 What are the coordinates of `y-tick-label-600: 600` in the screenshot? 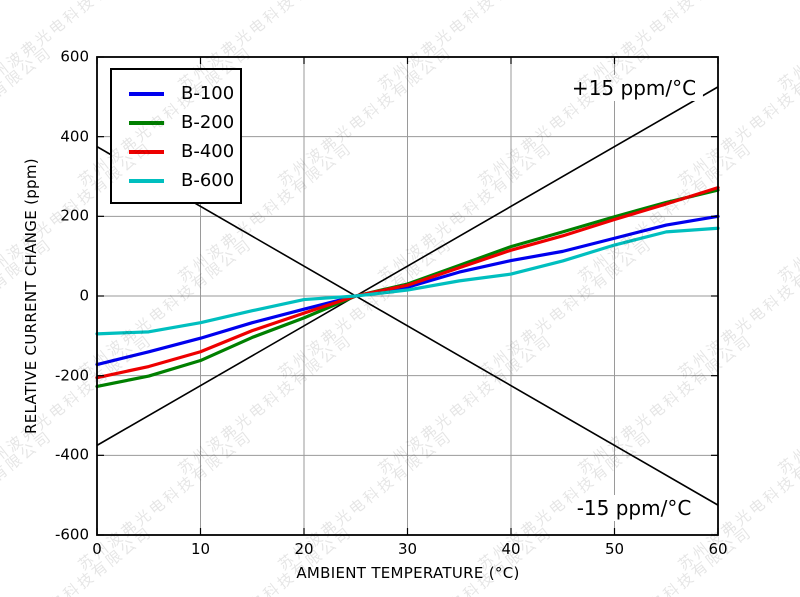 It's located at (74, 56).